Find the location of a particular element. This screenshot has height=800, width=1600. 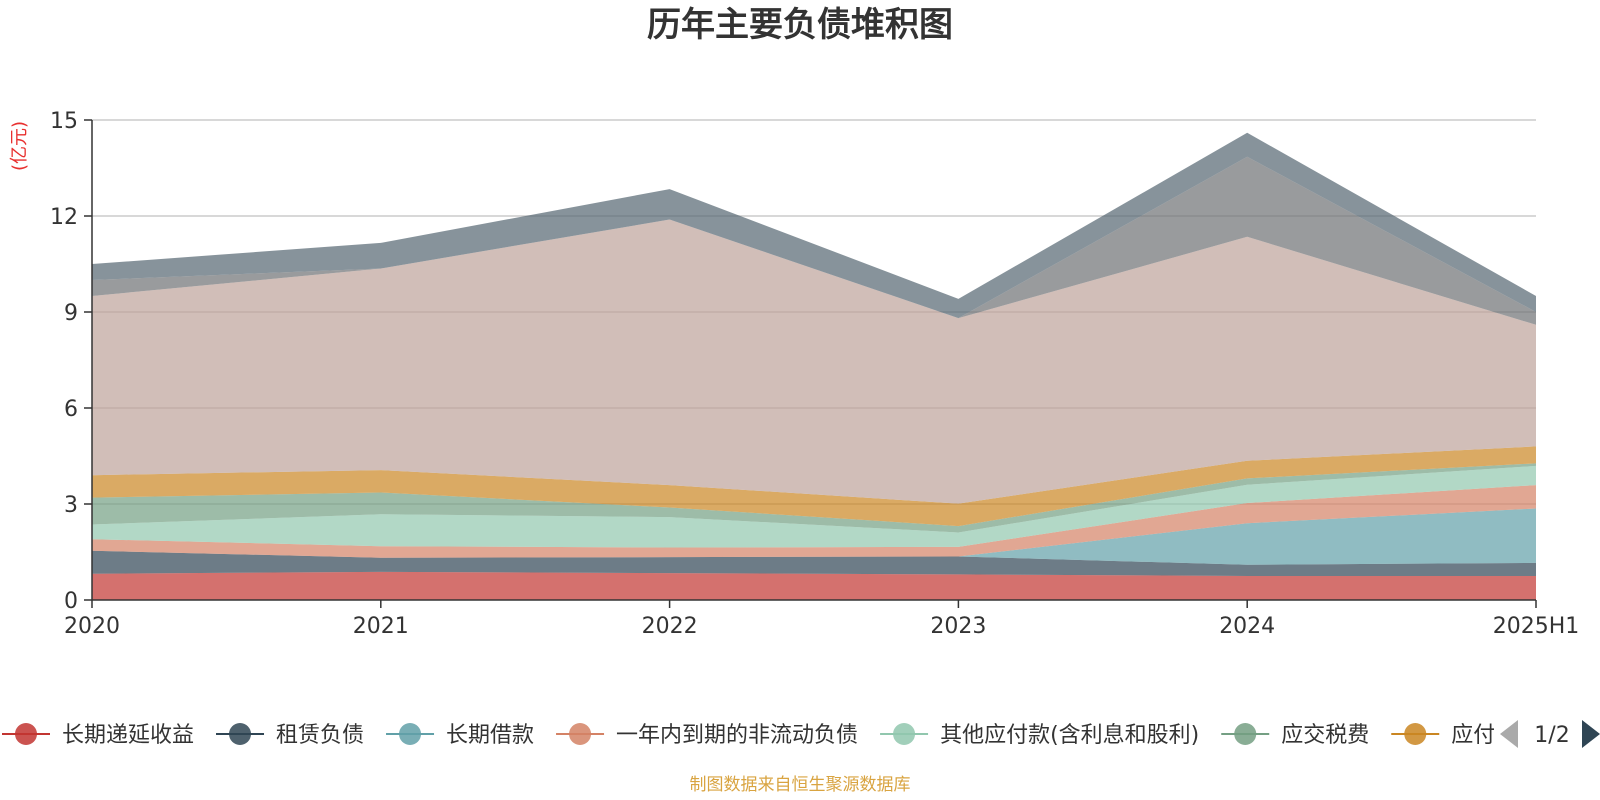

chart-title: 历年主要负债堆积图 is located at coordinates (800, 25).